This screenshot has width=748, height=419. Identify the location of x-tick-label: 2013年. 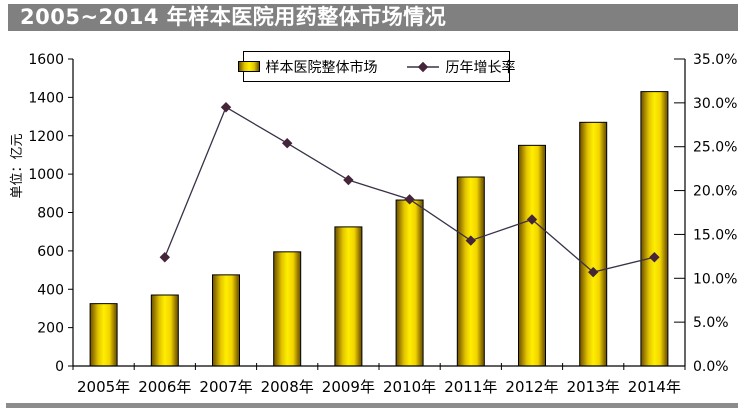
(593, 387).